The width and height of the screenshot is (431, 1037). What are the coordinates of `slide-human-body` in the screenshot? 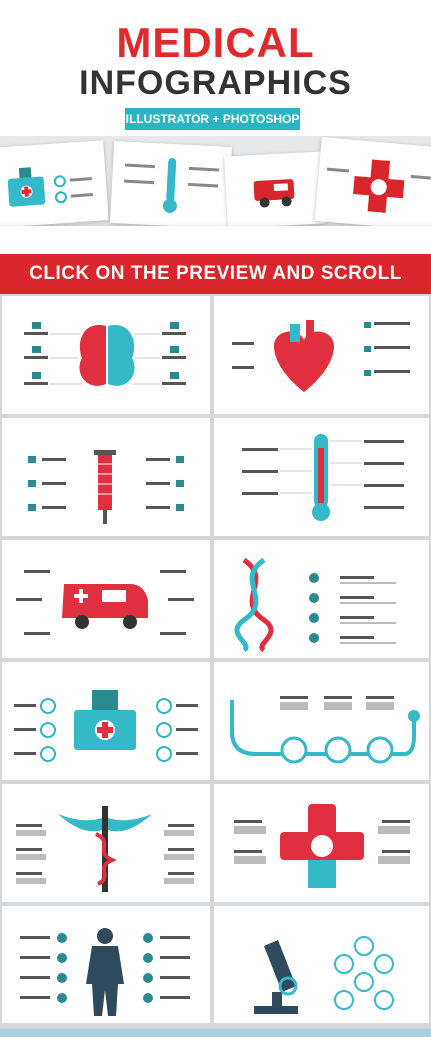 It's located at (106, 964).